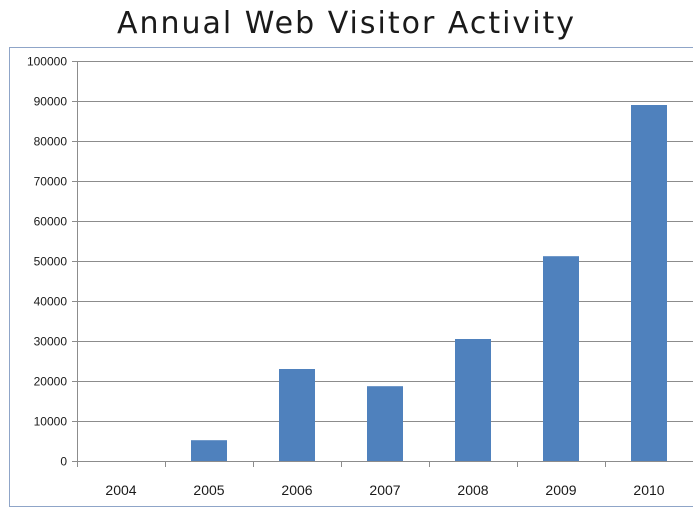 The width and height of the screenshot is (693, 507). I want to click on y-tick-label: 100000, so click(47, 62).